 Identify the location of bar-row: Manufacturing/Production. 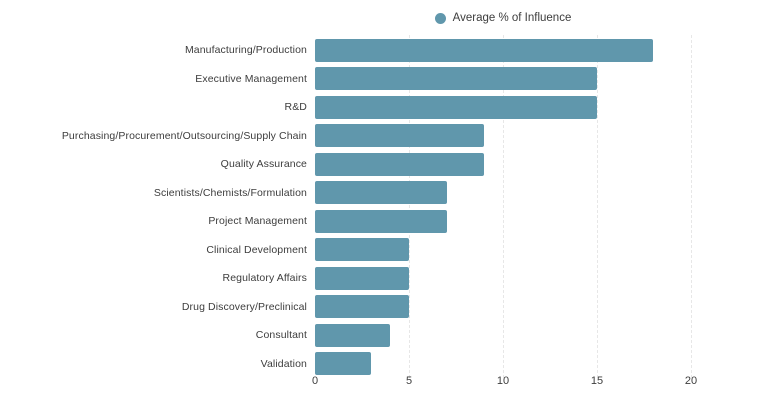
(384, 50).